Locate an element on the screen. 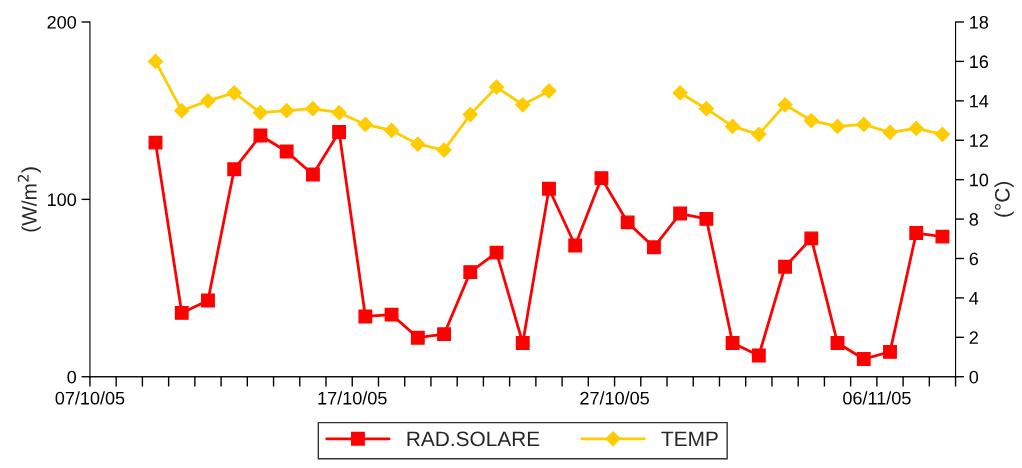  y-tick-label: 0 is located at coordinates (72, 377).